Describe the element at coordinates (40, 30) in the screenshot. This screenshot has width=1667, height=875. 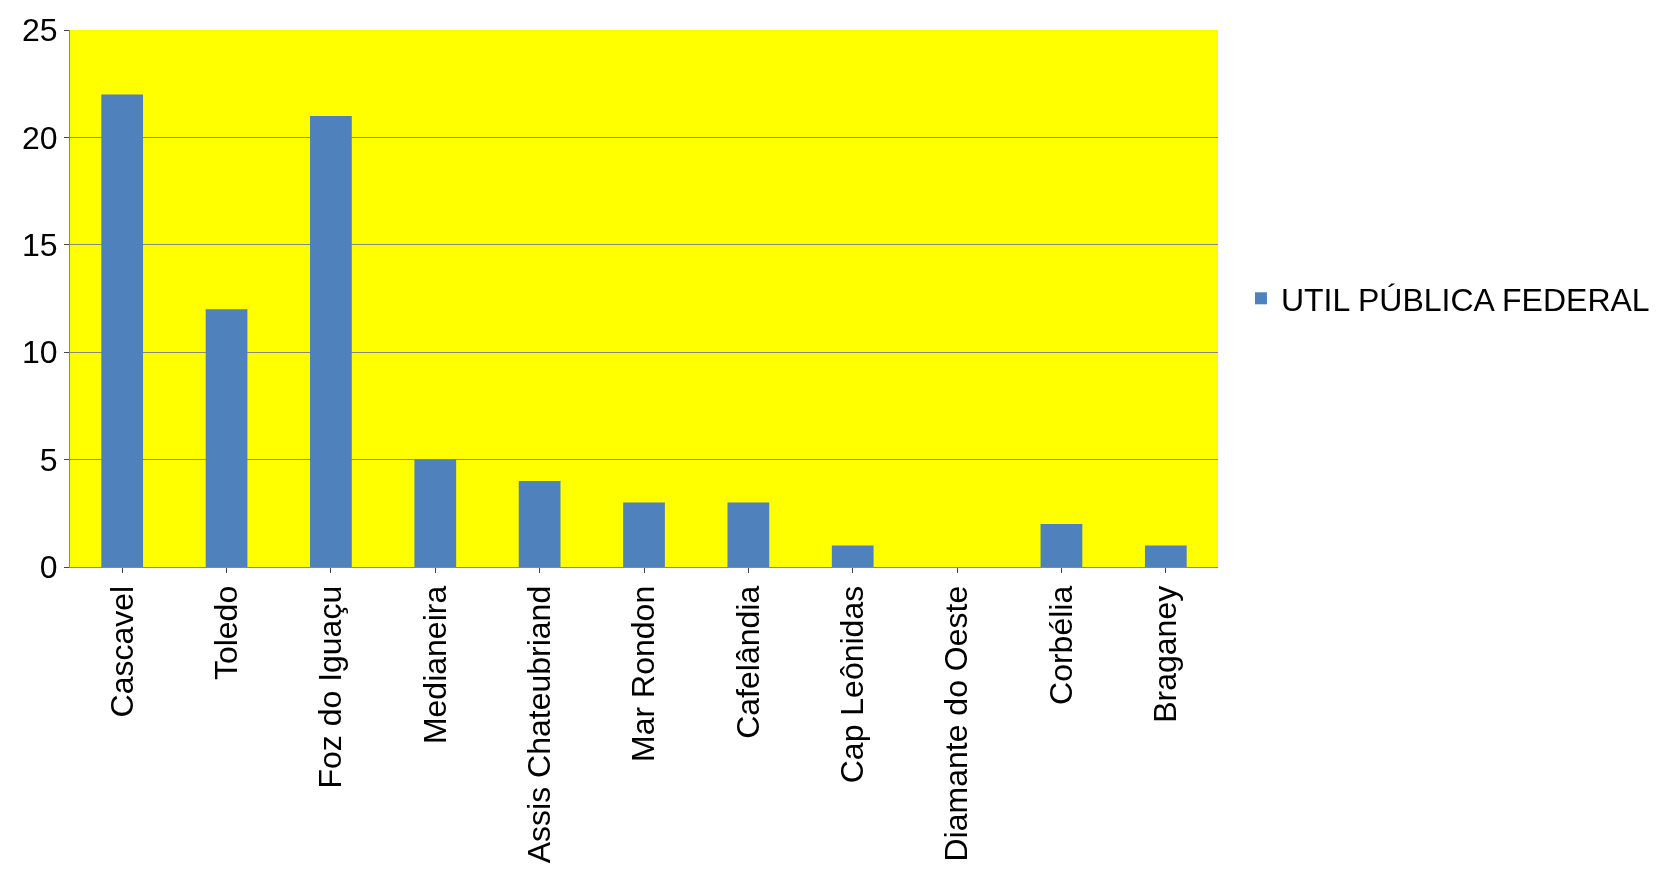
I see `y-tick-label: 25` at that location.